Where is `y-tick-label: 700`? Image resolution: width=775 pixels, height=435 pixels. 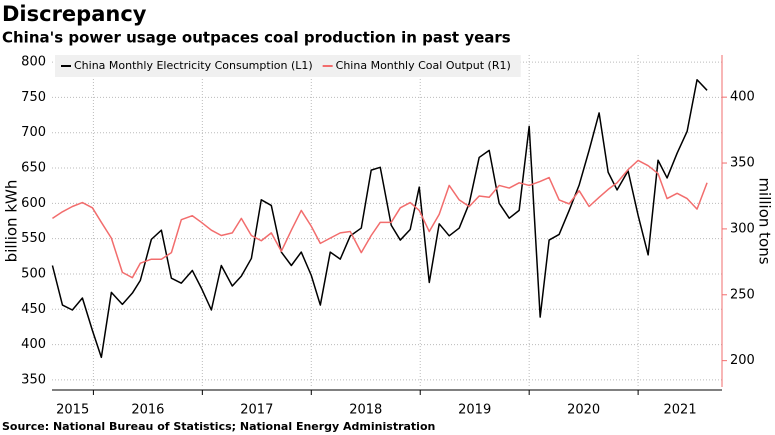
y-tick-label: 700 is located at coordinates (33, 132).